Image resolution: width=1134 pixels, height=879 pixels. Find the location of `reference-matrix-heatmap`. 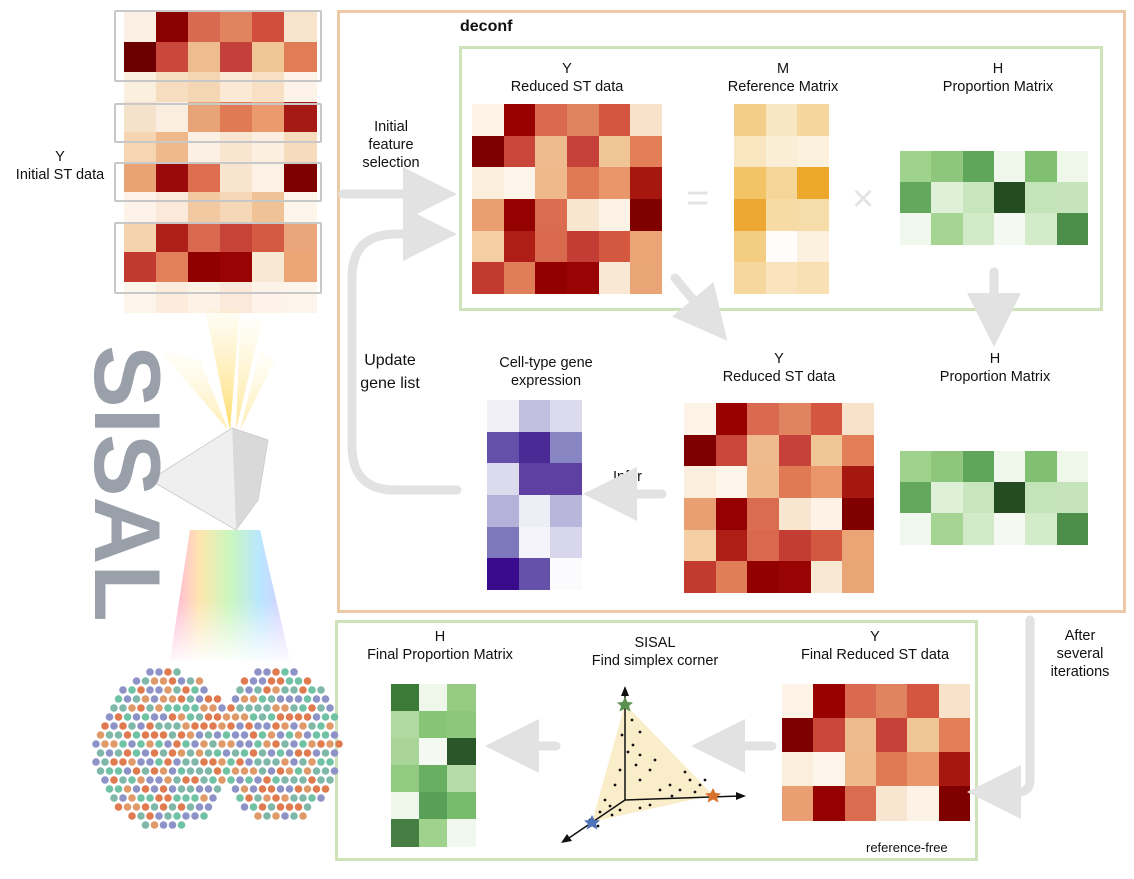

reference-matrix-heatmap is located at coordinates (782, 199).